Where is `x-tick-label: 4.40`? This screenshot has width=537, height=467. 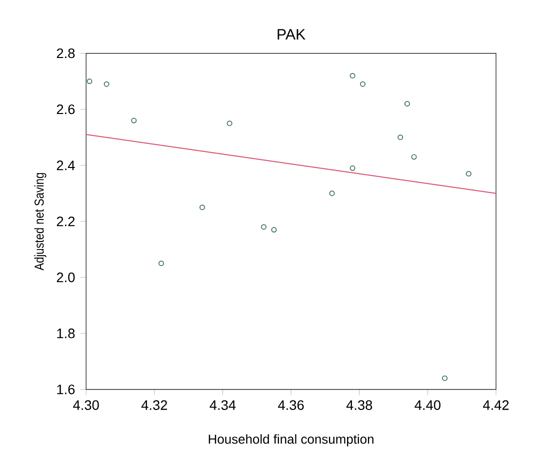
x-tick-label: 4.40 is located at coordinates (427, 405).